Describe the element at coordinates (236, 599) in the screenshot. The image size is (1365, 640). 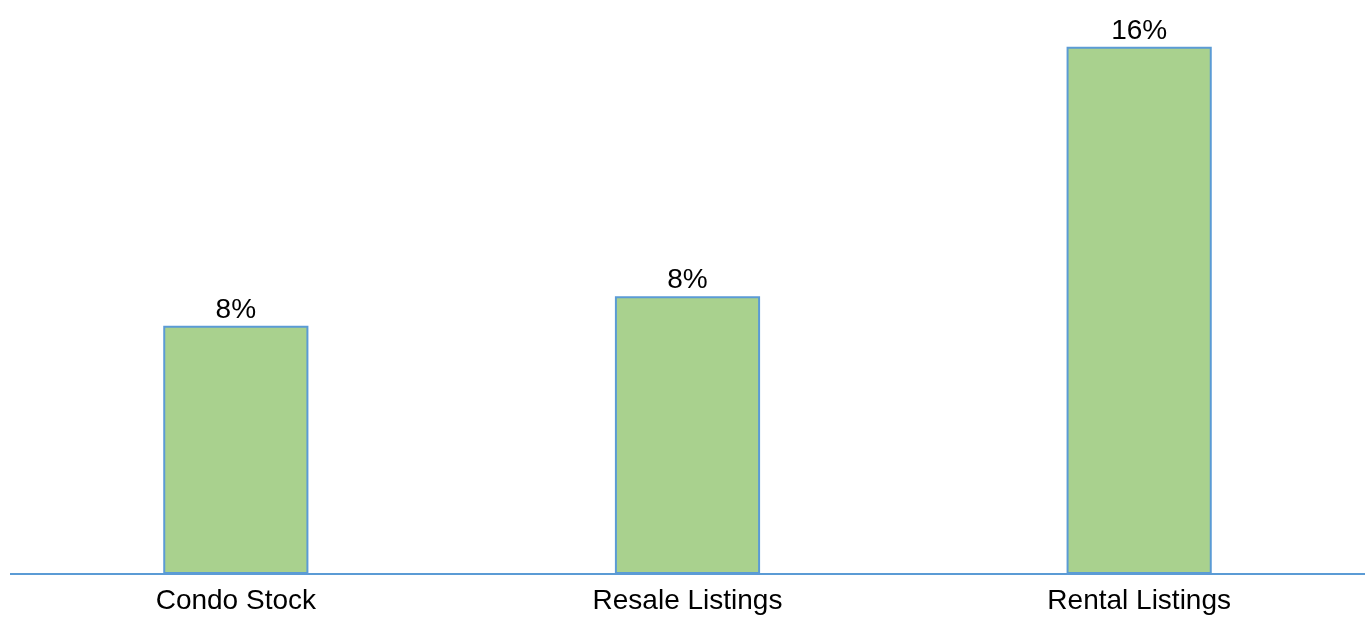
I see `x-tick-label: Condo Stock` at that location.